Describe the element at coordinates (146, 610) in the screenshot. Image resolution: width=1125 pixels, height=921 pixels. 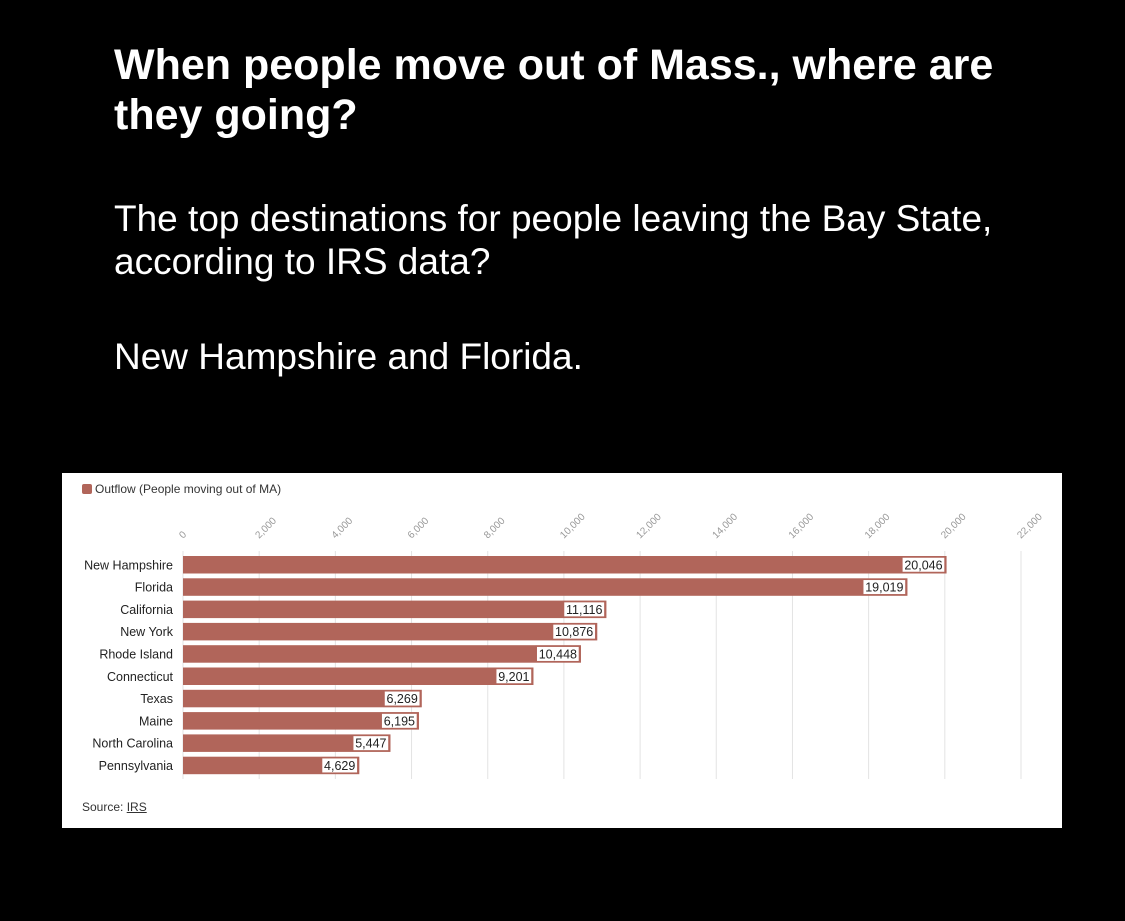
I see `category-label: California` at that location.